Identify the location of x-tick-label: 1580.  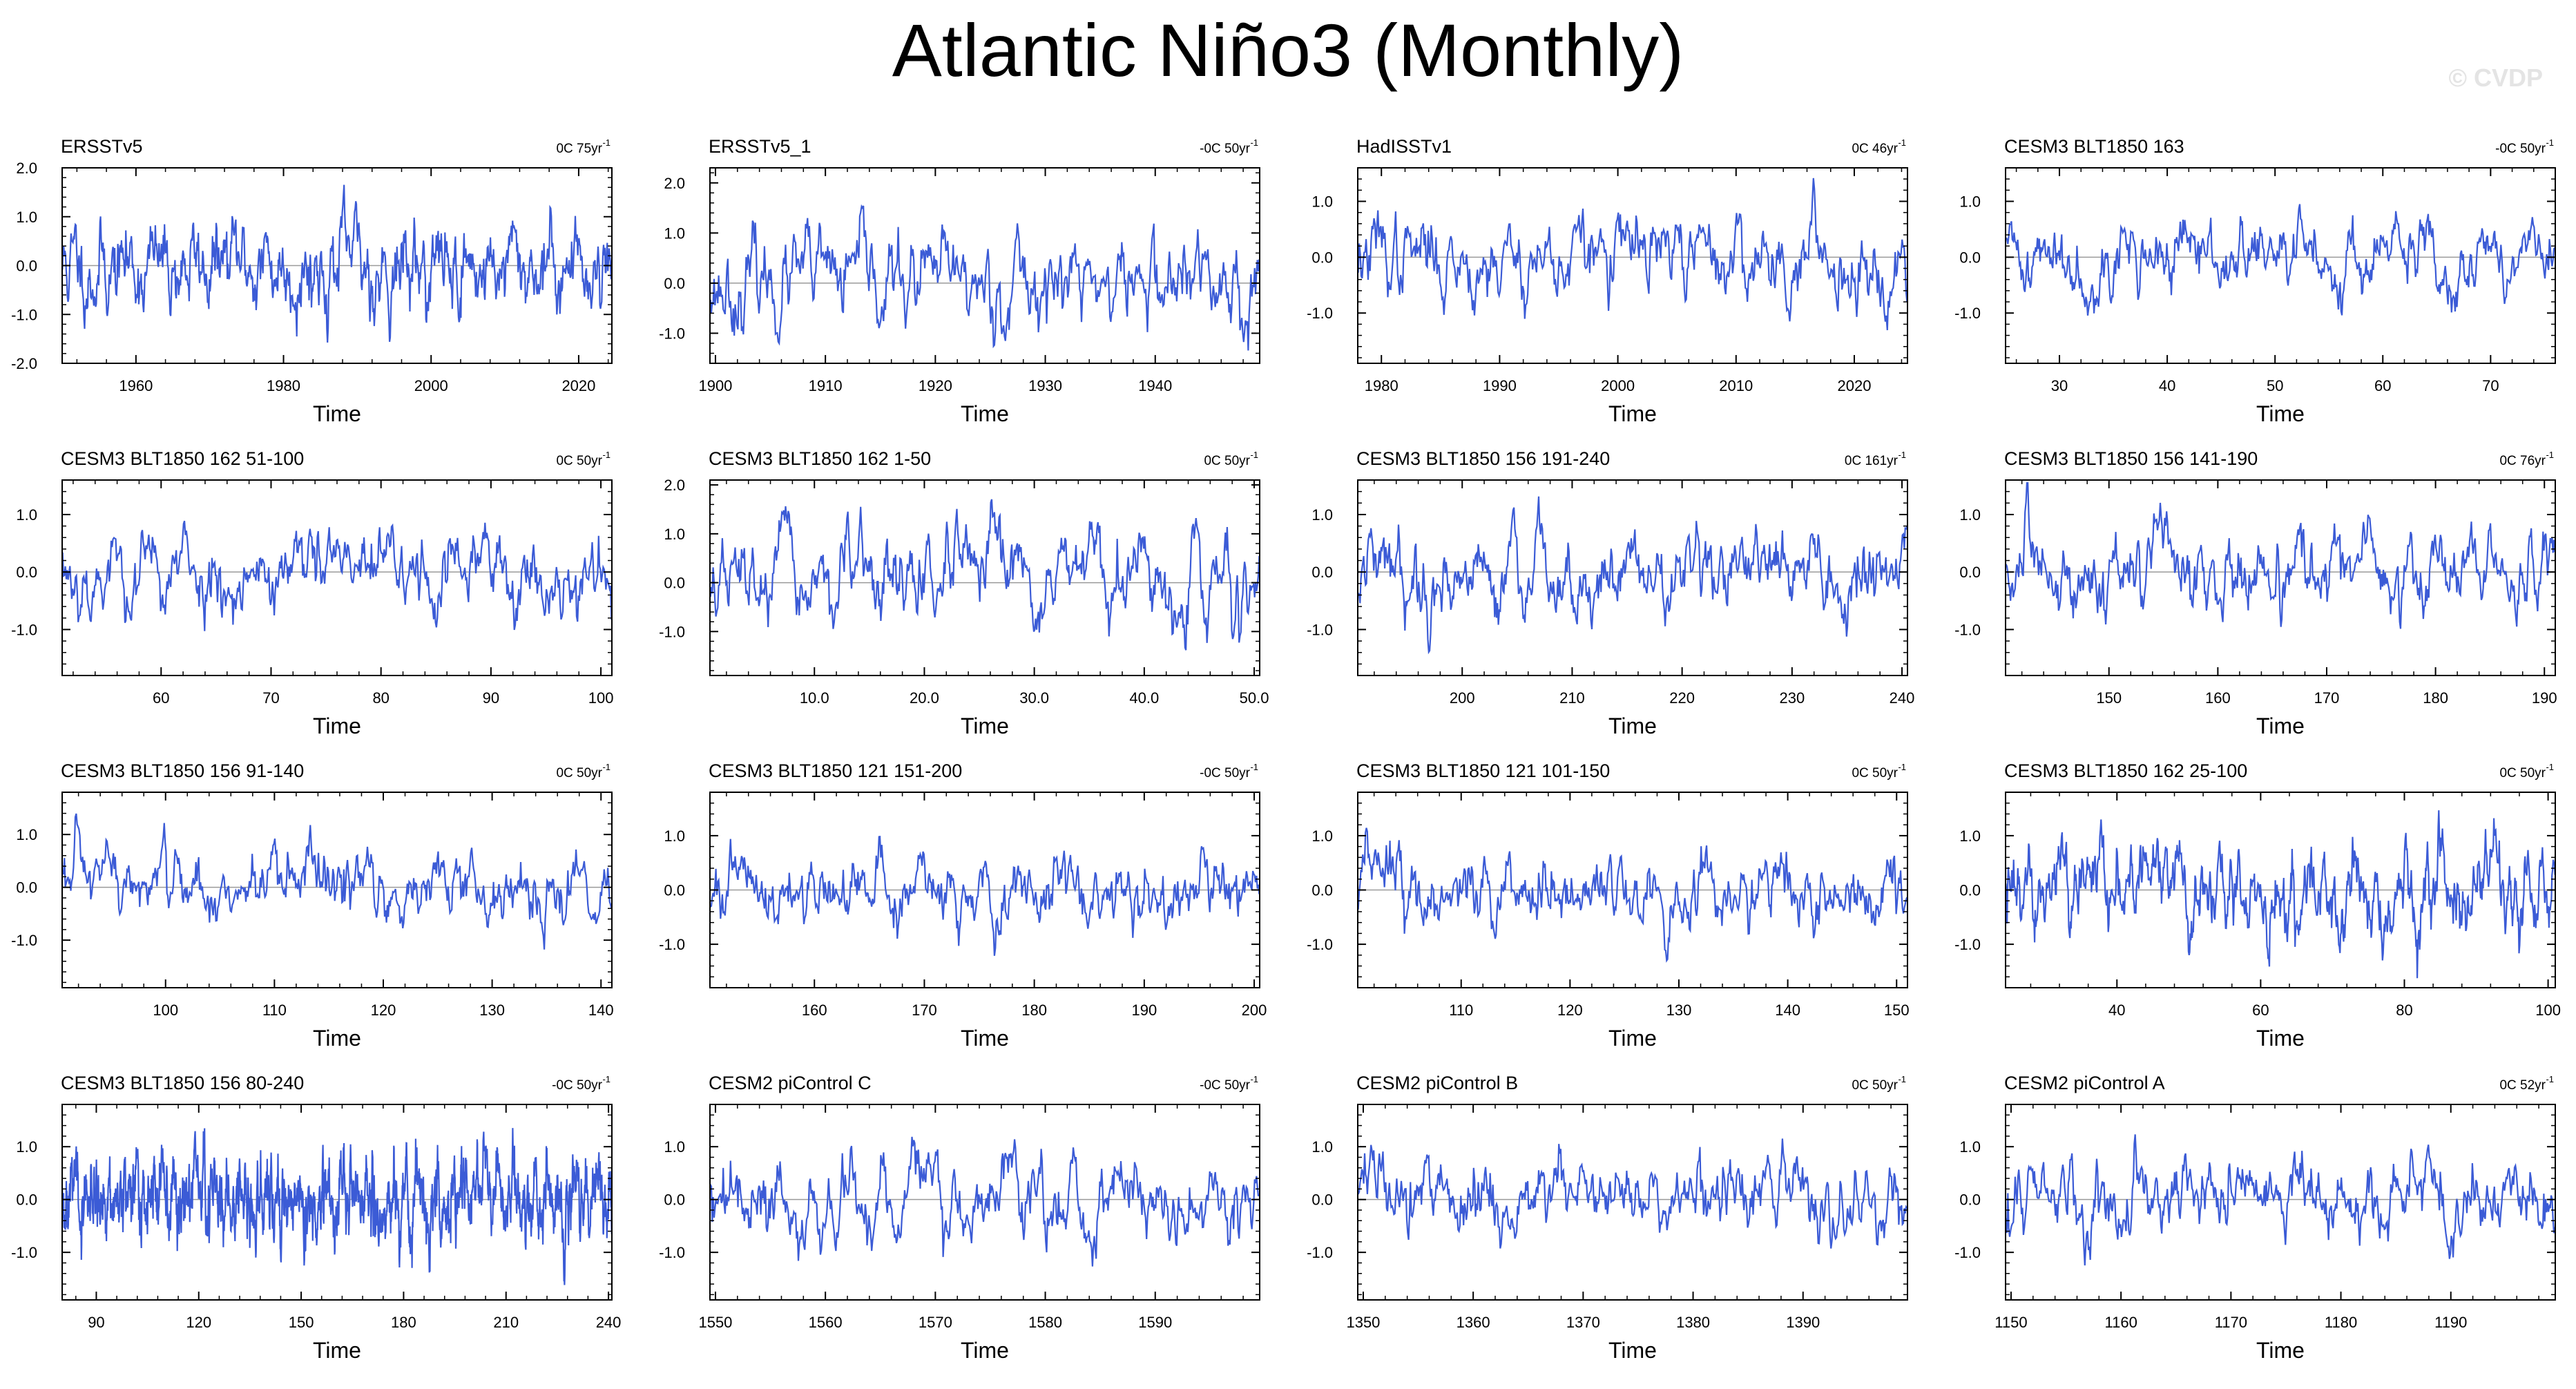
(1045, 1322).